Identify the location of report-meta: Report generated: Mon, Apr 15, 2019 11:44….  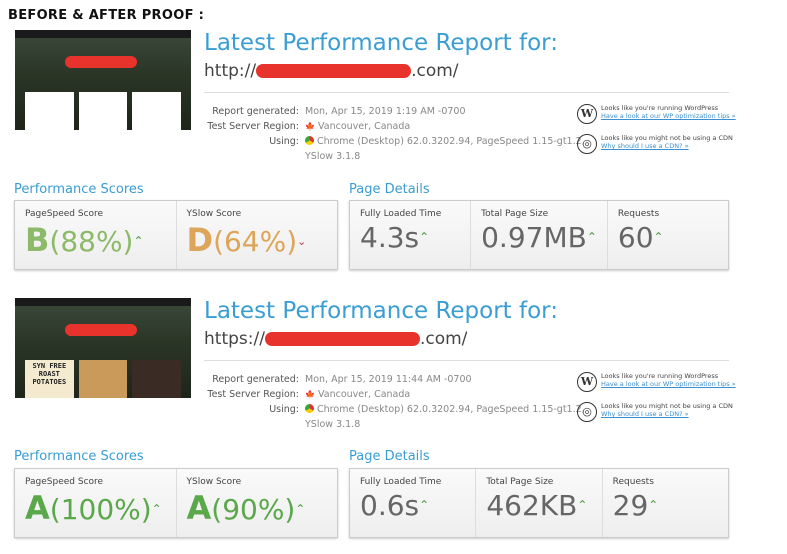
(396, 402).